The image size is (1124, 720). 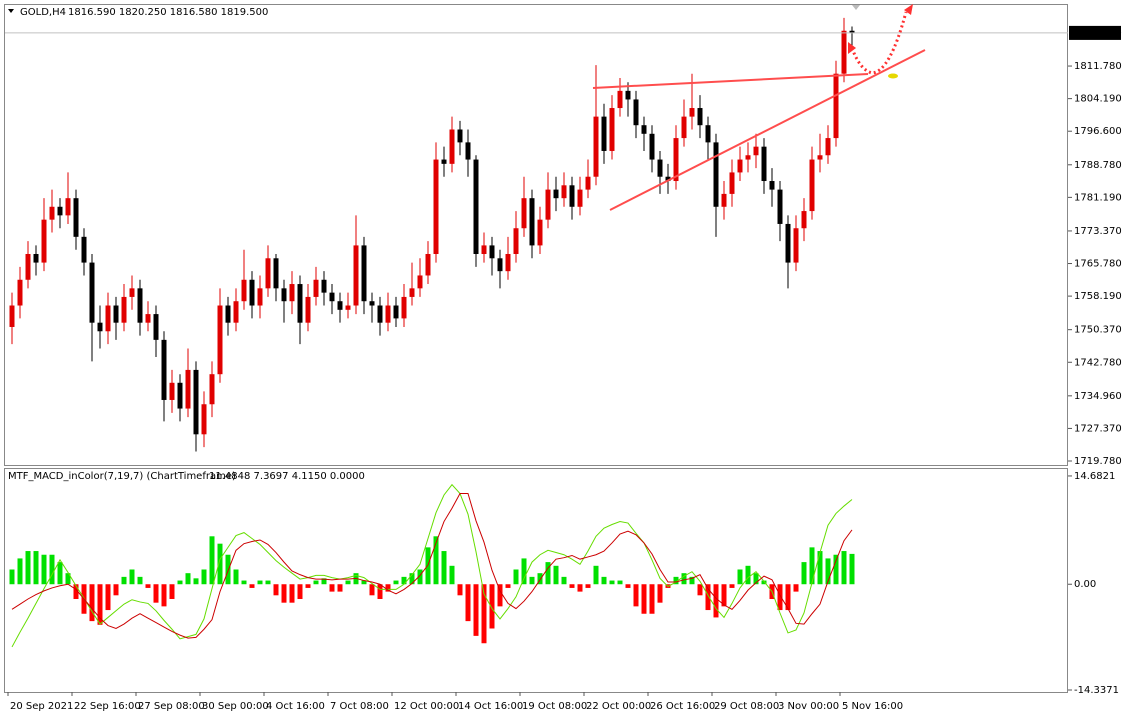 What do you see at coordinates (1098, 264) in the screenshot?
I see `y-tick-label: 1765.780` at bounding box center [1098, 264].